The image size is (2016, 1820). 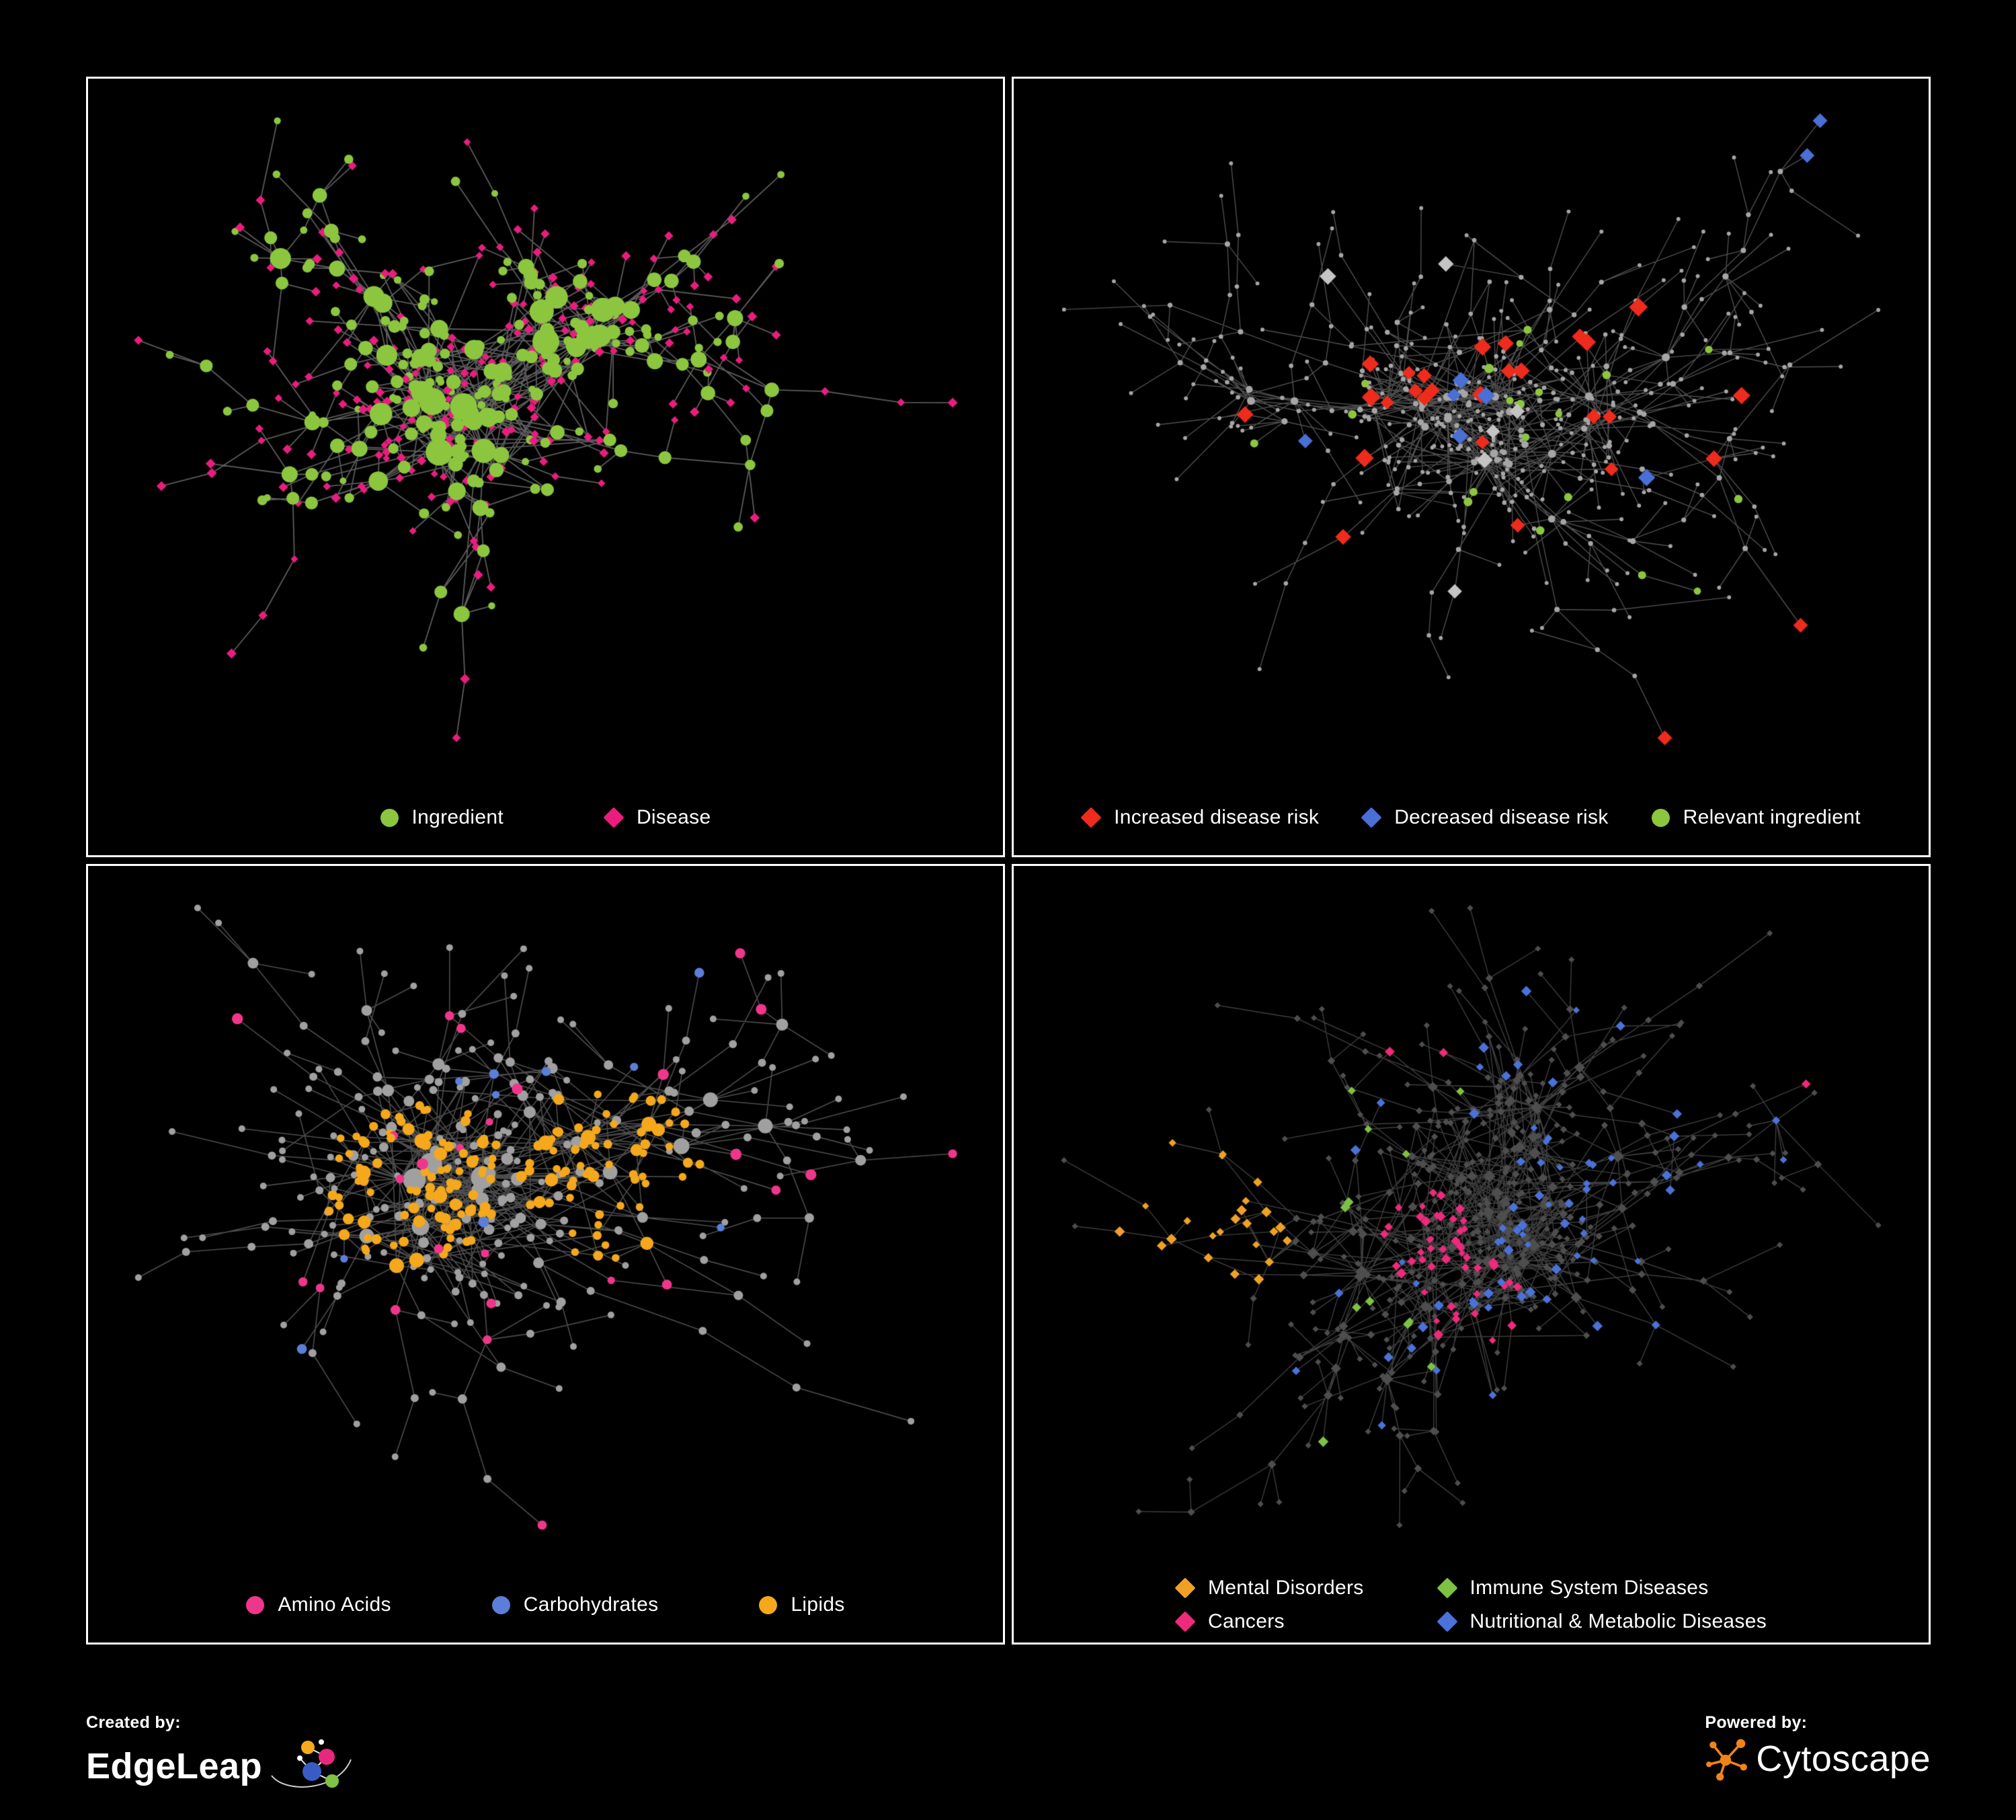 I want to click on relevant-ingredient-marker-icon, so click(x=1660, y=817).